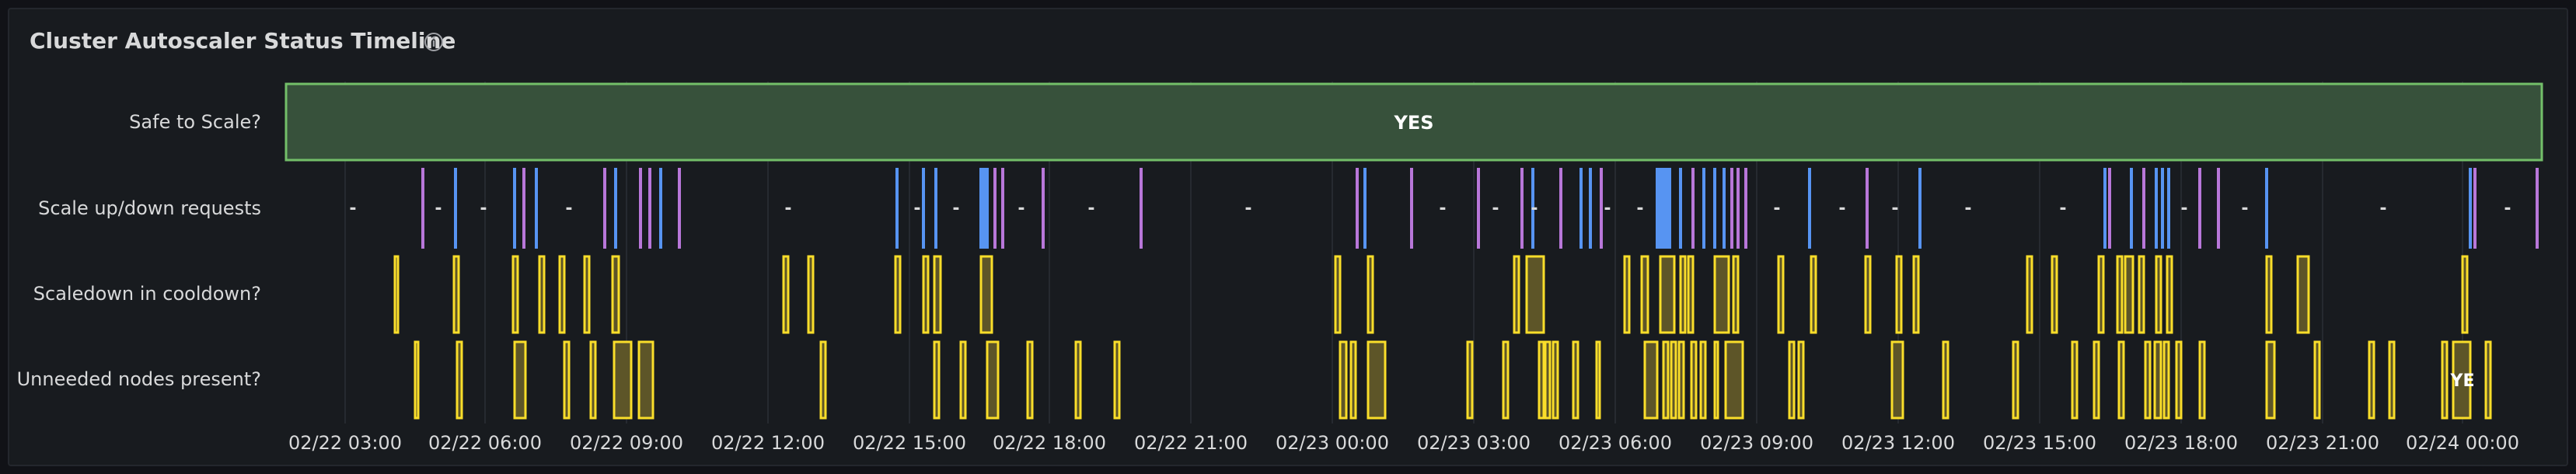 The height and width of the screenshot is (474, 2576). Describe the element at coordinates (2463, 381) in the screenshot. I see `state-label-yes-truncated: YE` at that location.